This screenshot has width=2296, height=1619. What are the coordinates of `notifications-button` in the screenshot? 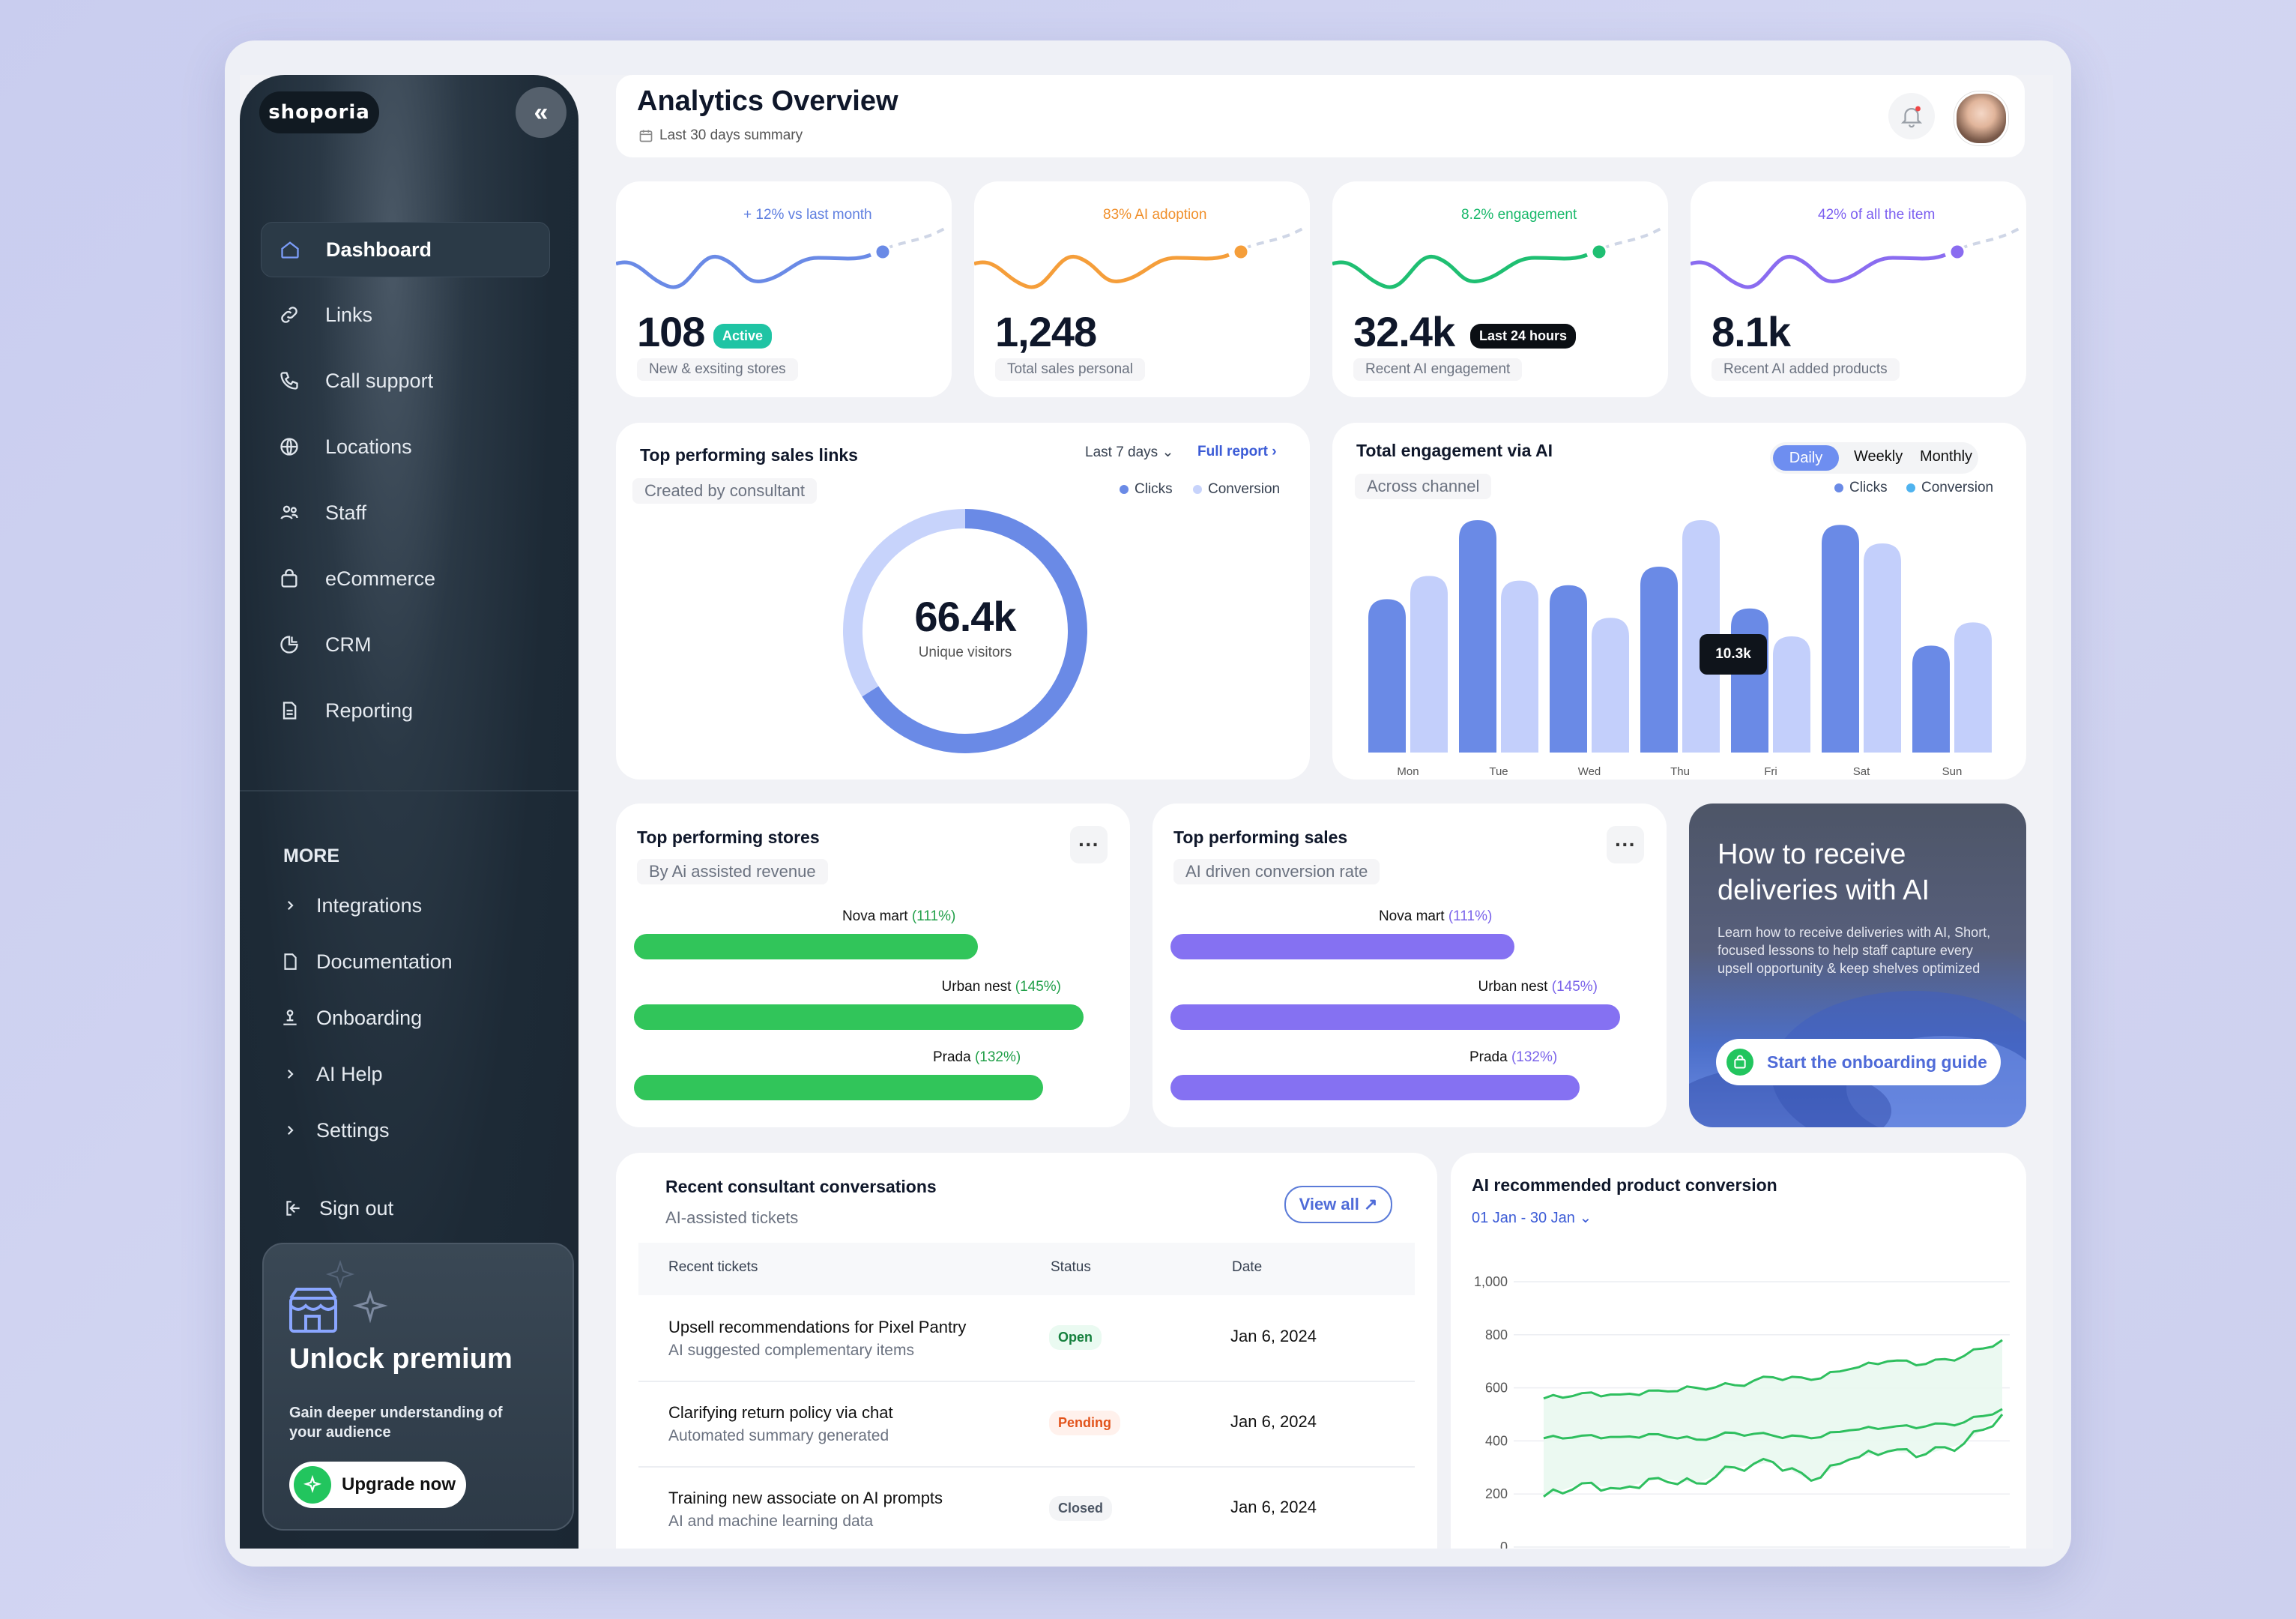 It's located at (1911, 116).